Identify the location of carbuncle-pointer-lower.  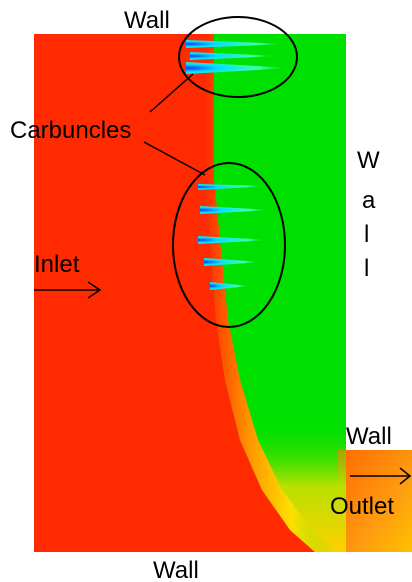
(174, 158).